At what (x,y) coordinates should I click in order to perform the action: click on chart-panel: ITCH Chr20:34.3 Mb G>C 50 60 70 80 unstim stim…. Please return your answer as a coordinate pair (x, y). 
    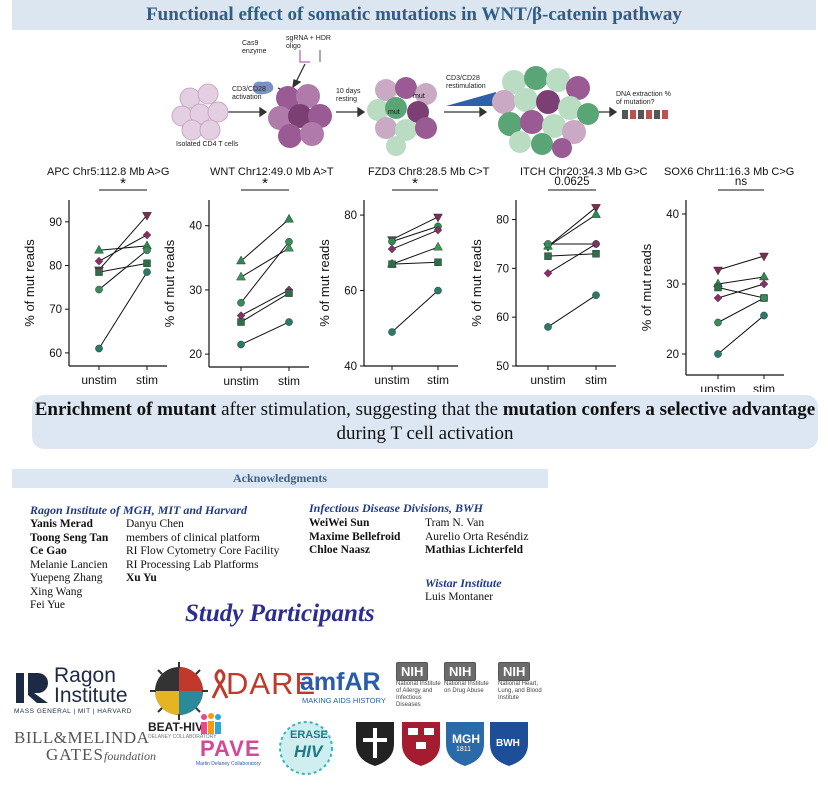
    Looking at the image, I should click on (558, 276).